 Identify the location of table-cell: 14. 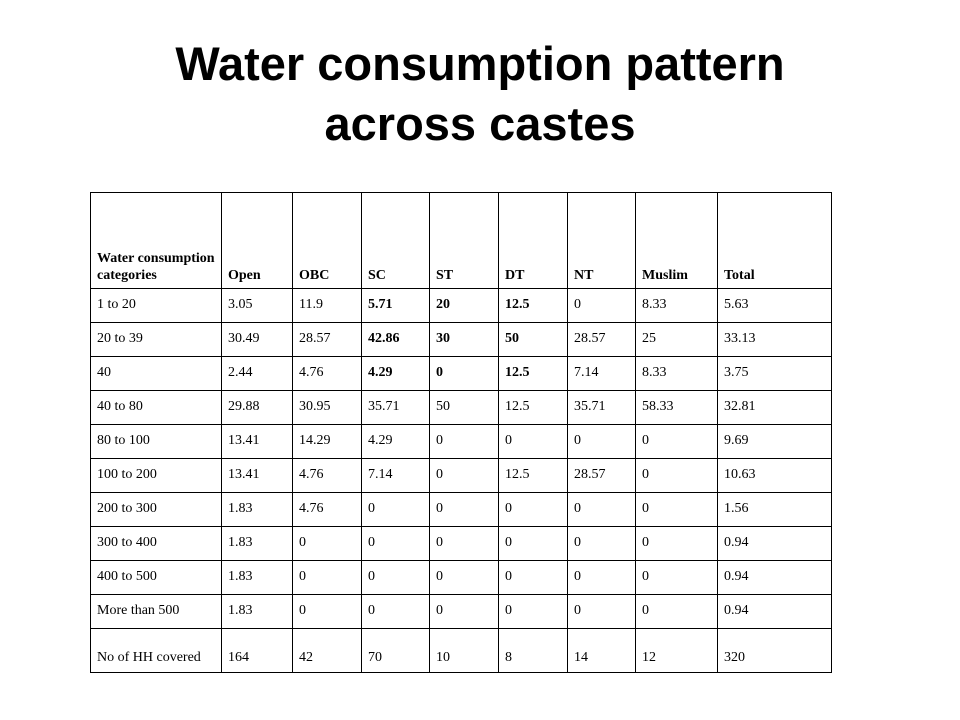
(601, 650).